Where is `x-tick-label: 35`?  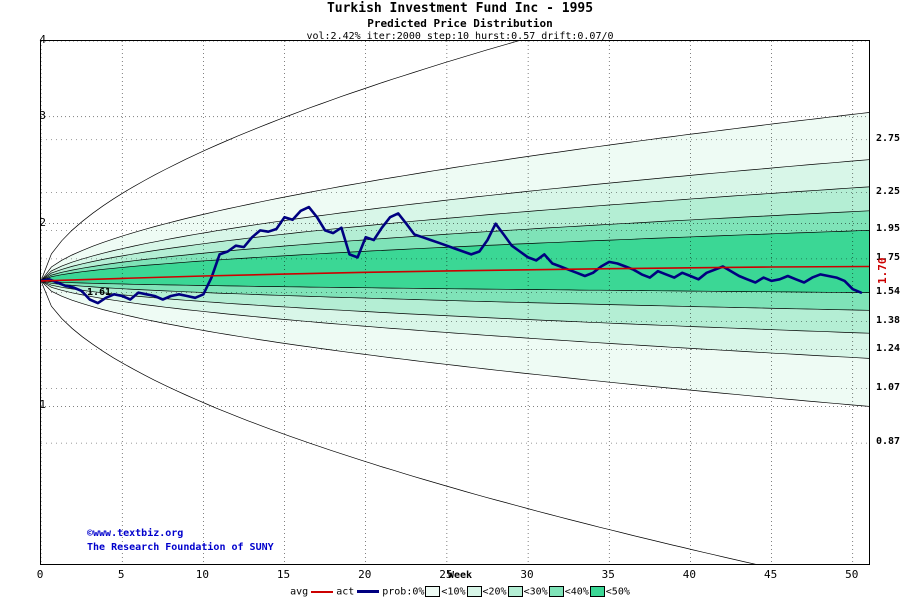
x-tick-label: 35 is located at coordinates (608, 574).